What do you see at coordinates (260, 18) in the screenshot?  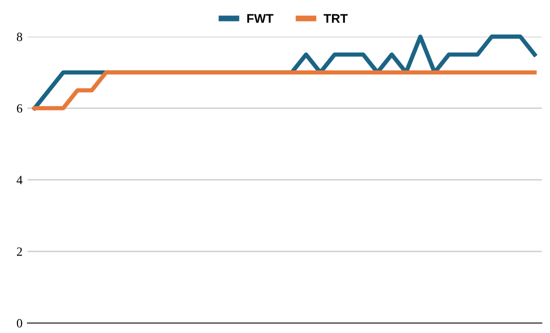 I see `legend-label: FWT` at bounding box center [260, 18].